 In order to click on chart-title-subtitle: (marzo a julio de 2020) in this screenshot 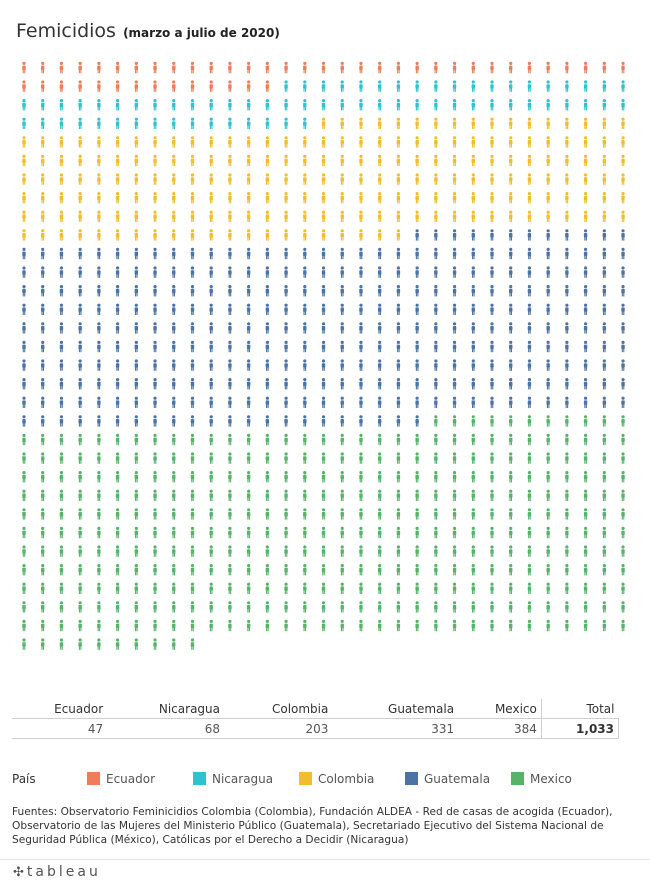, I will do `click(201, 33)`.